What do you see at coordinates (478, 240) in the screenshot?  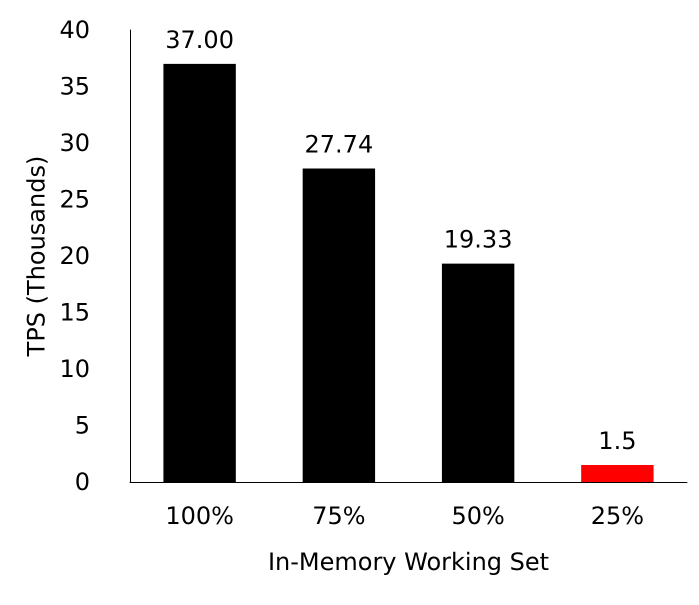 I see `data-label: 19.33` at bounding box center [478, 240].